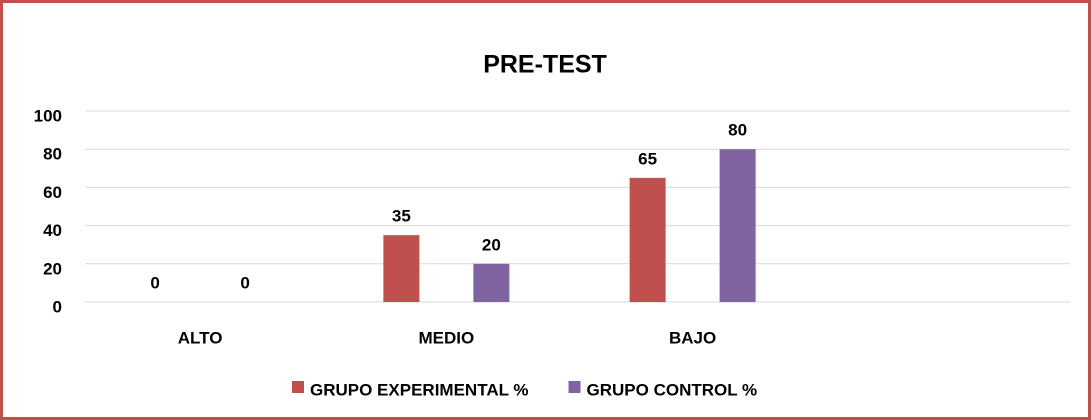 The image size is (1091, 420). I want to click on chart-title: PRE-TEST, so click(545, 65).